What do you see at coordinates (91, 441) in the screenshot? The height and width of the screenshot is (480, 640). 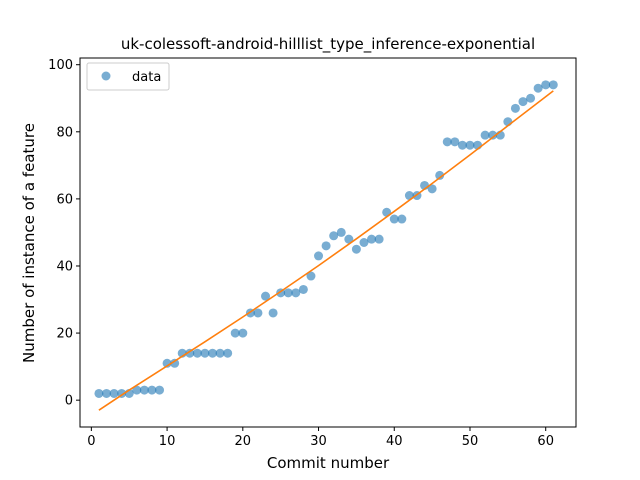 I see `x-tick-label: 0` at bounding box center [91, 441].